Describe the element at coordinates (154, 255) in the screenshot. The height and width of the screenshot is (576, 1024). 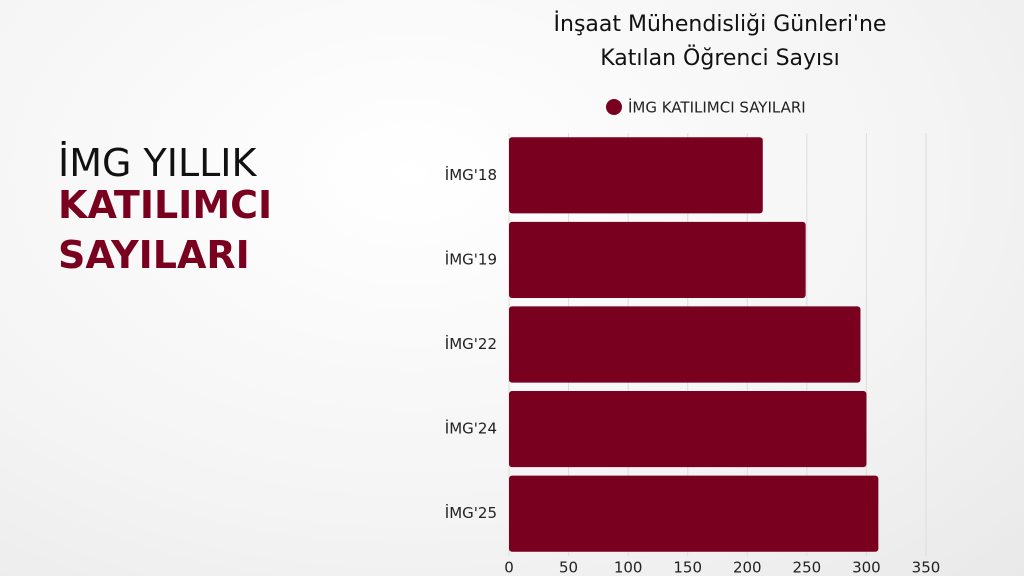
I see `heading-line: SAYILARI` at that location.